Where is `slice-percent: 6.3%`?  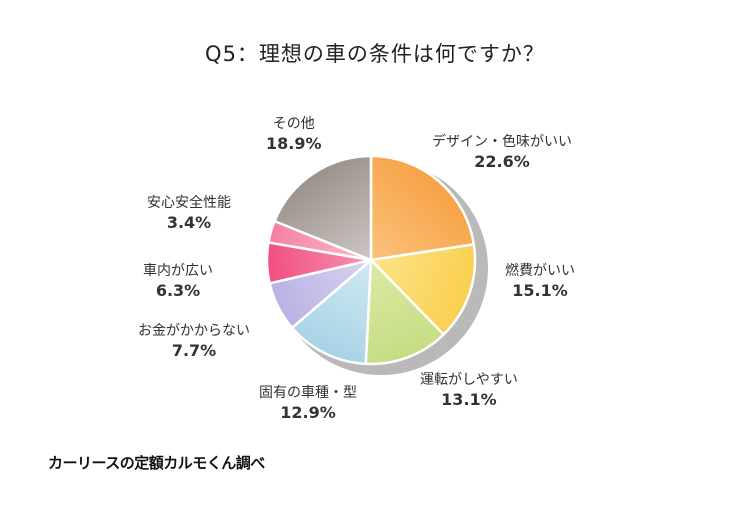
slice-percent: 6.3% is located at coordinates (178, 290).